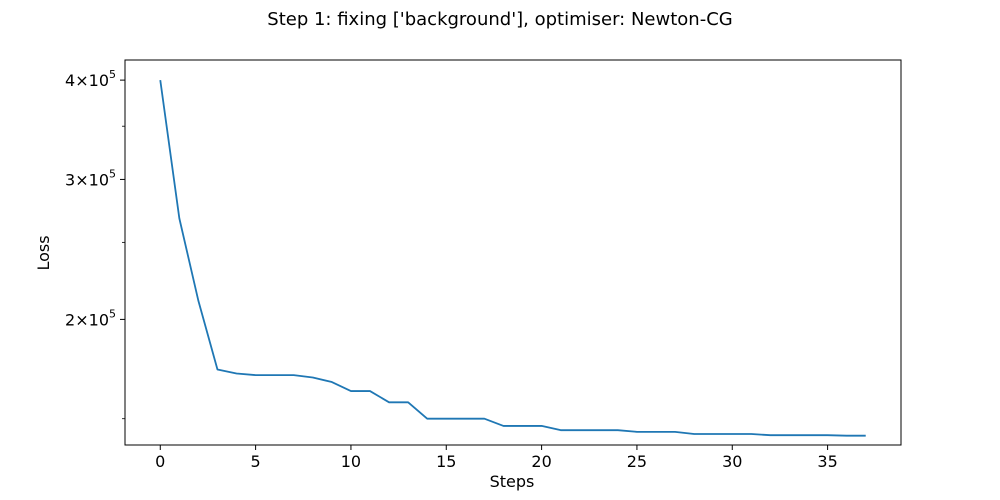  What do you see at coordinates (732, 461) in the screenshot?
I see `x-tick-label: 30` at bounding box center [732, 461].